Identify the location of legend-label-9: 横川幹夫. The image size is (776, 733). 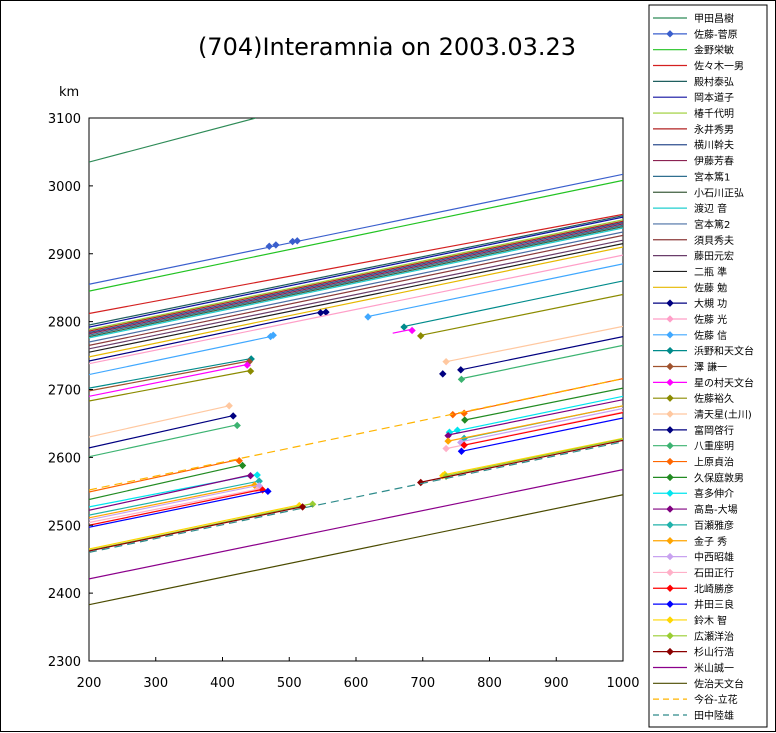
(714, 145).